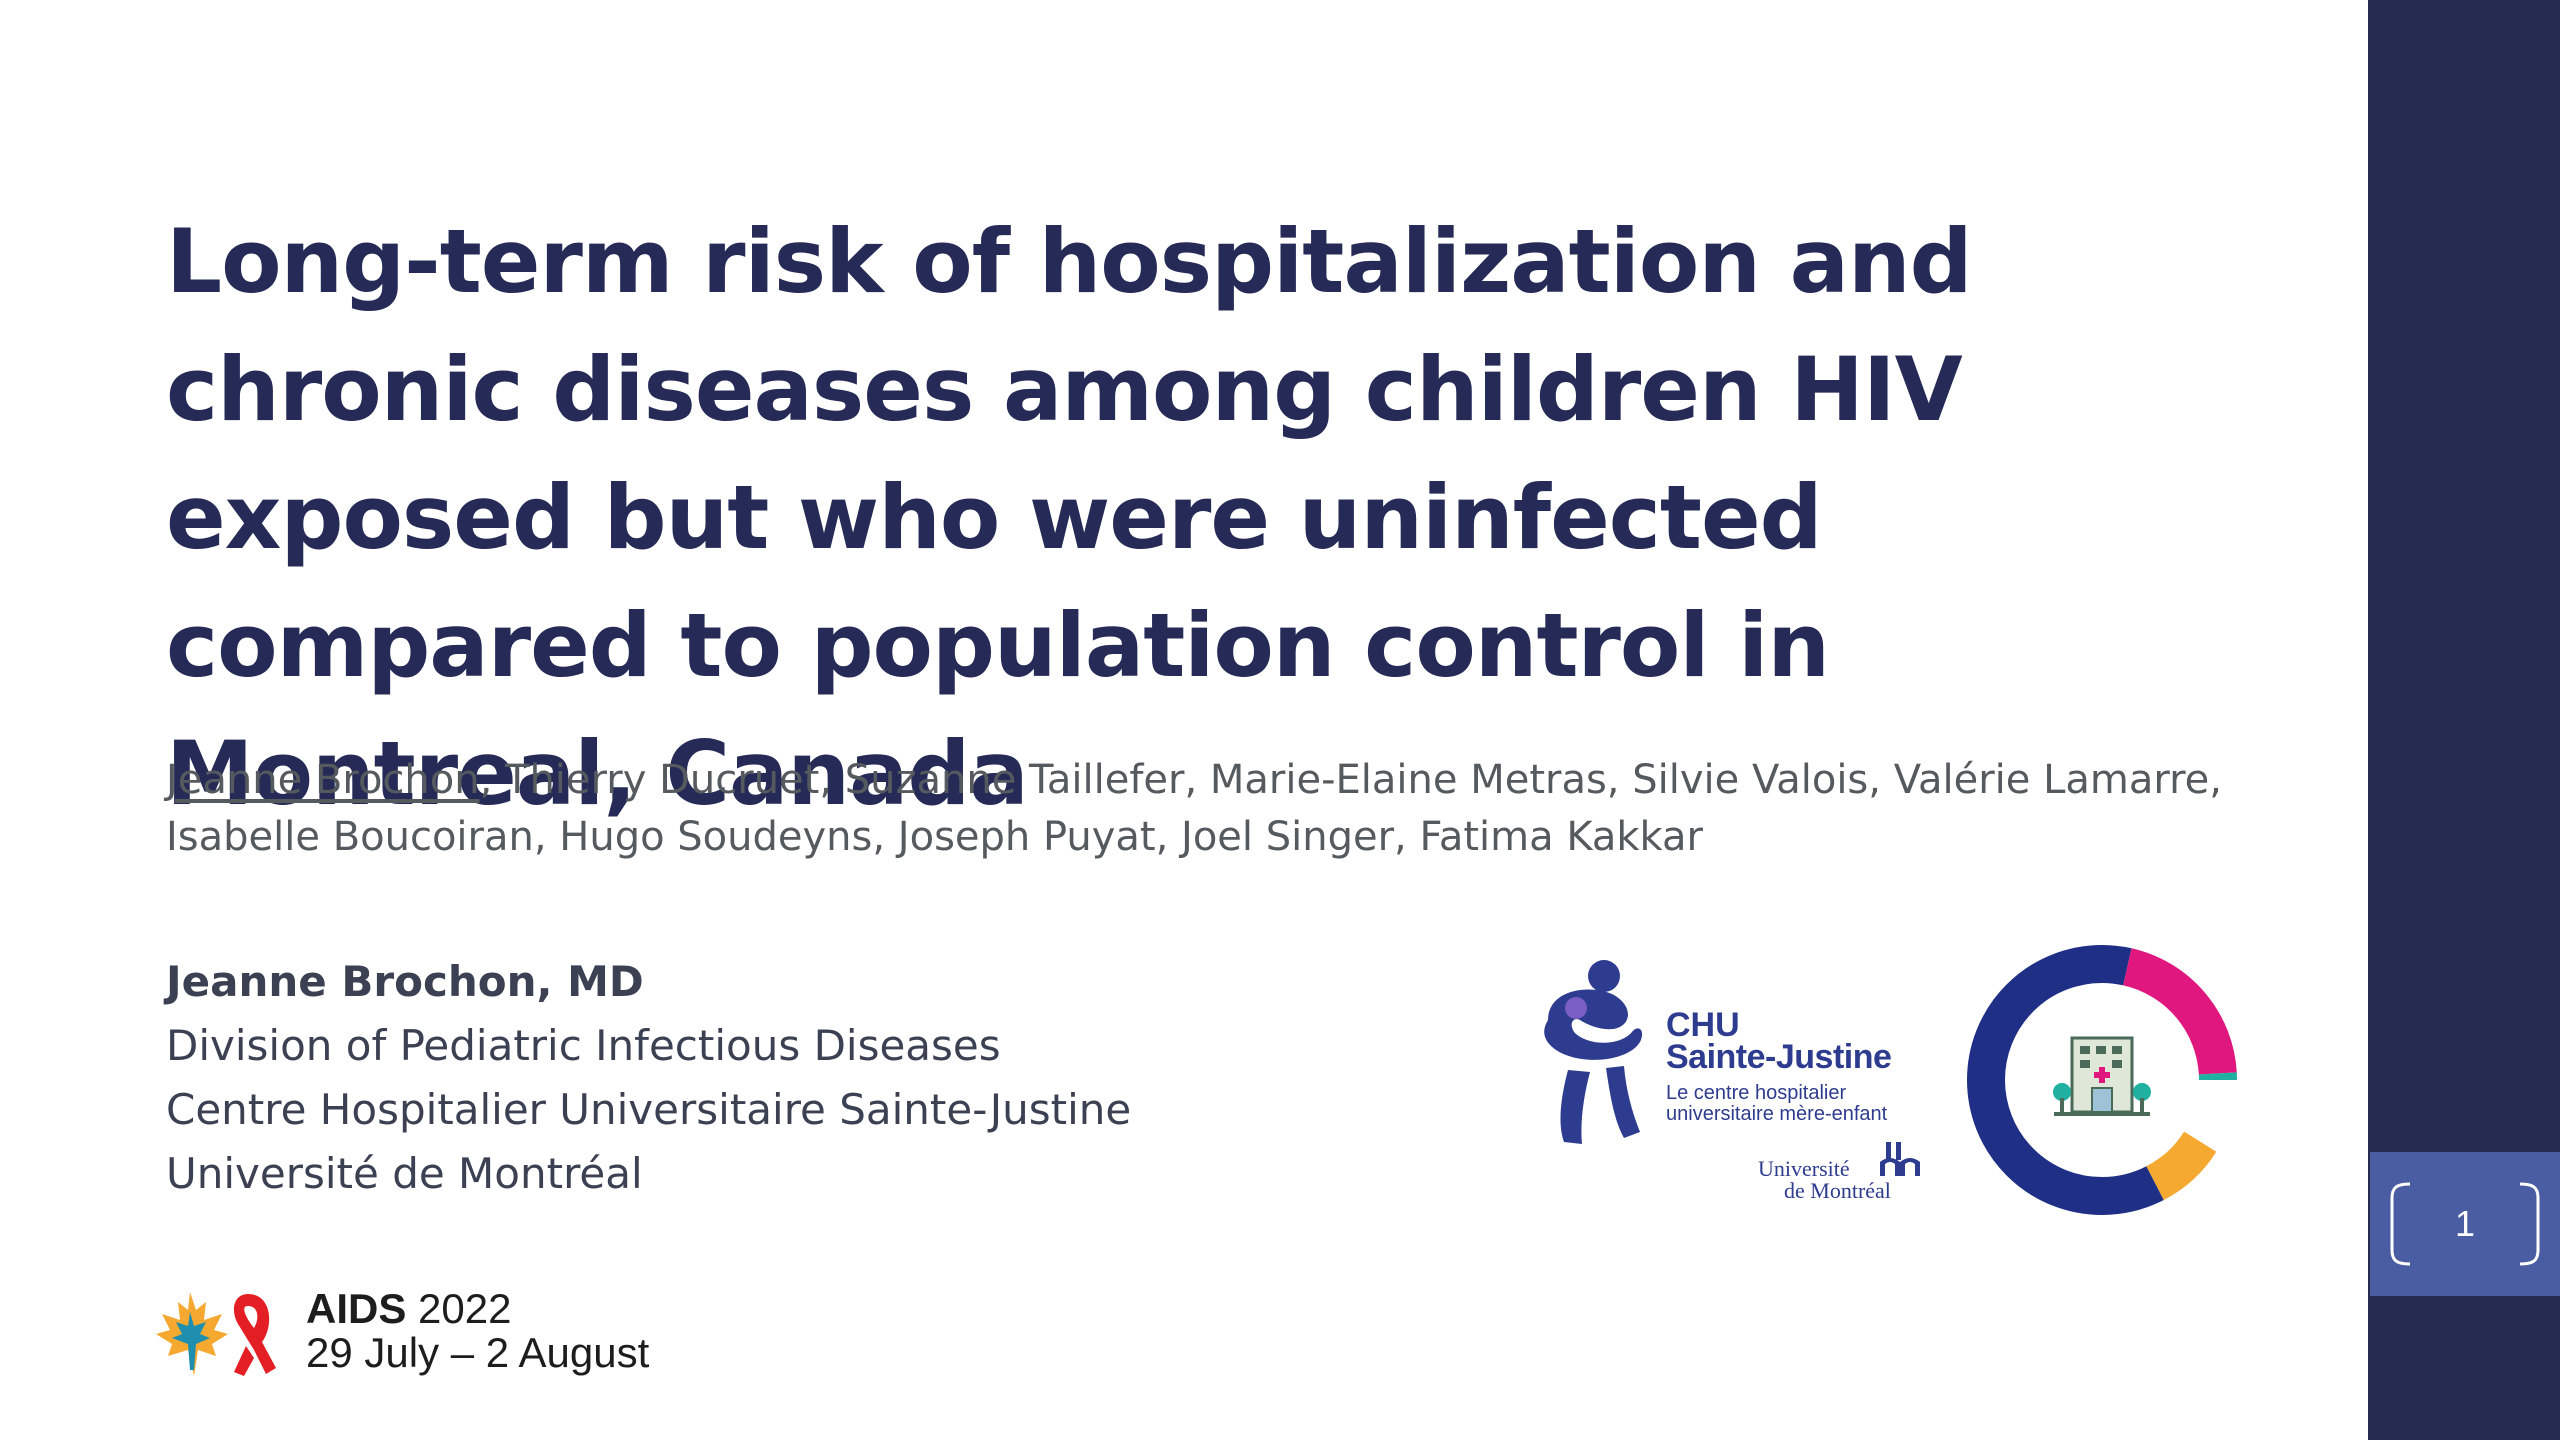 The image size is (2560, 1440). Describe the element at coordinates (1837, 1190) in the screenshot. I see `udem-line-2: de Montréal` at that location.